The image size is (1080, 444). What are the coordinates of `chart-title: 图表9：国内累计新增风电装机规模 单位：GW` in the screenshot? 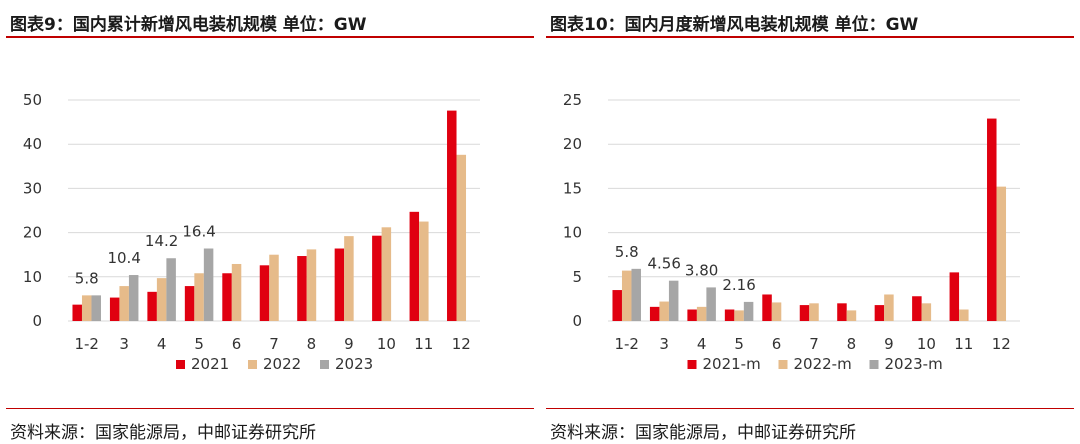 It's located at (188, 25).